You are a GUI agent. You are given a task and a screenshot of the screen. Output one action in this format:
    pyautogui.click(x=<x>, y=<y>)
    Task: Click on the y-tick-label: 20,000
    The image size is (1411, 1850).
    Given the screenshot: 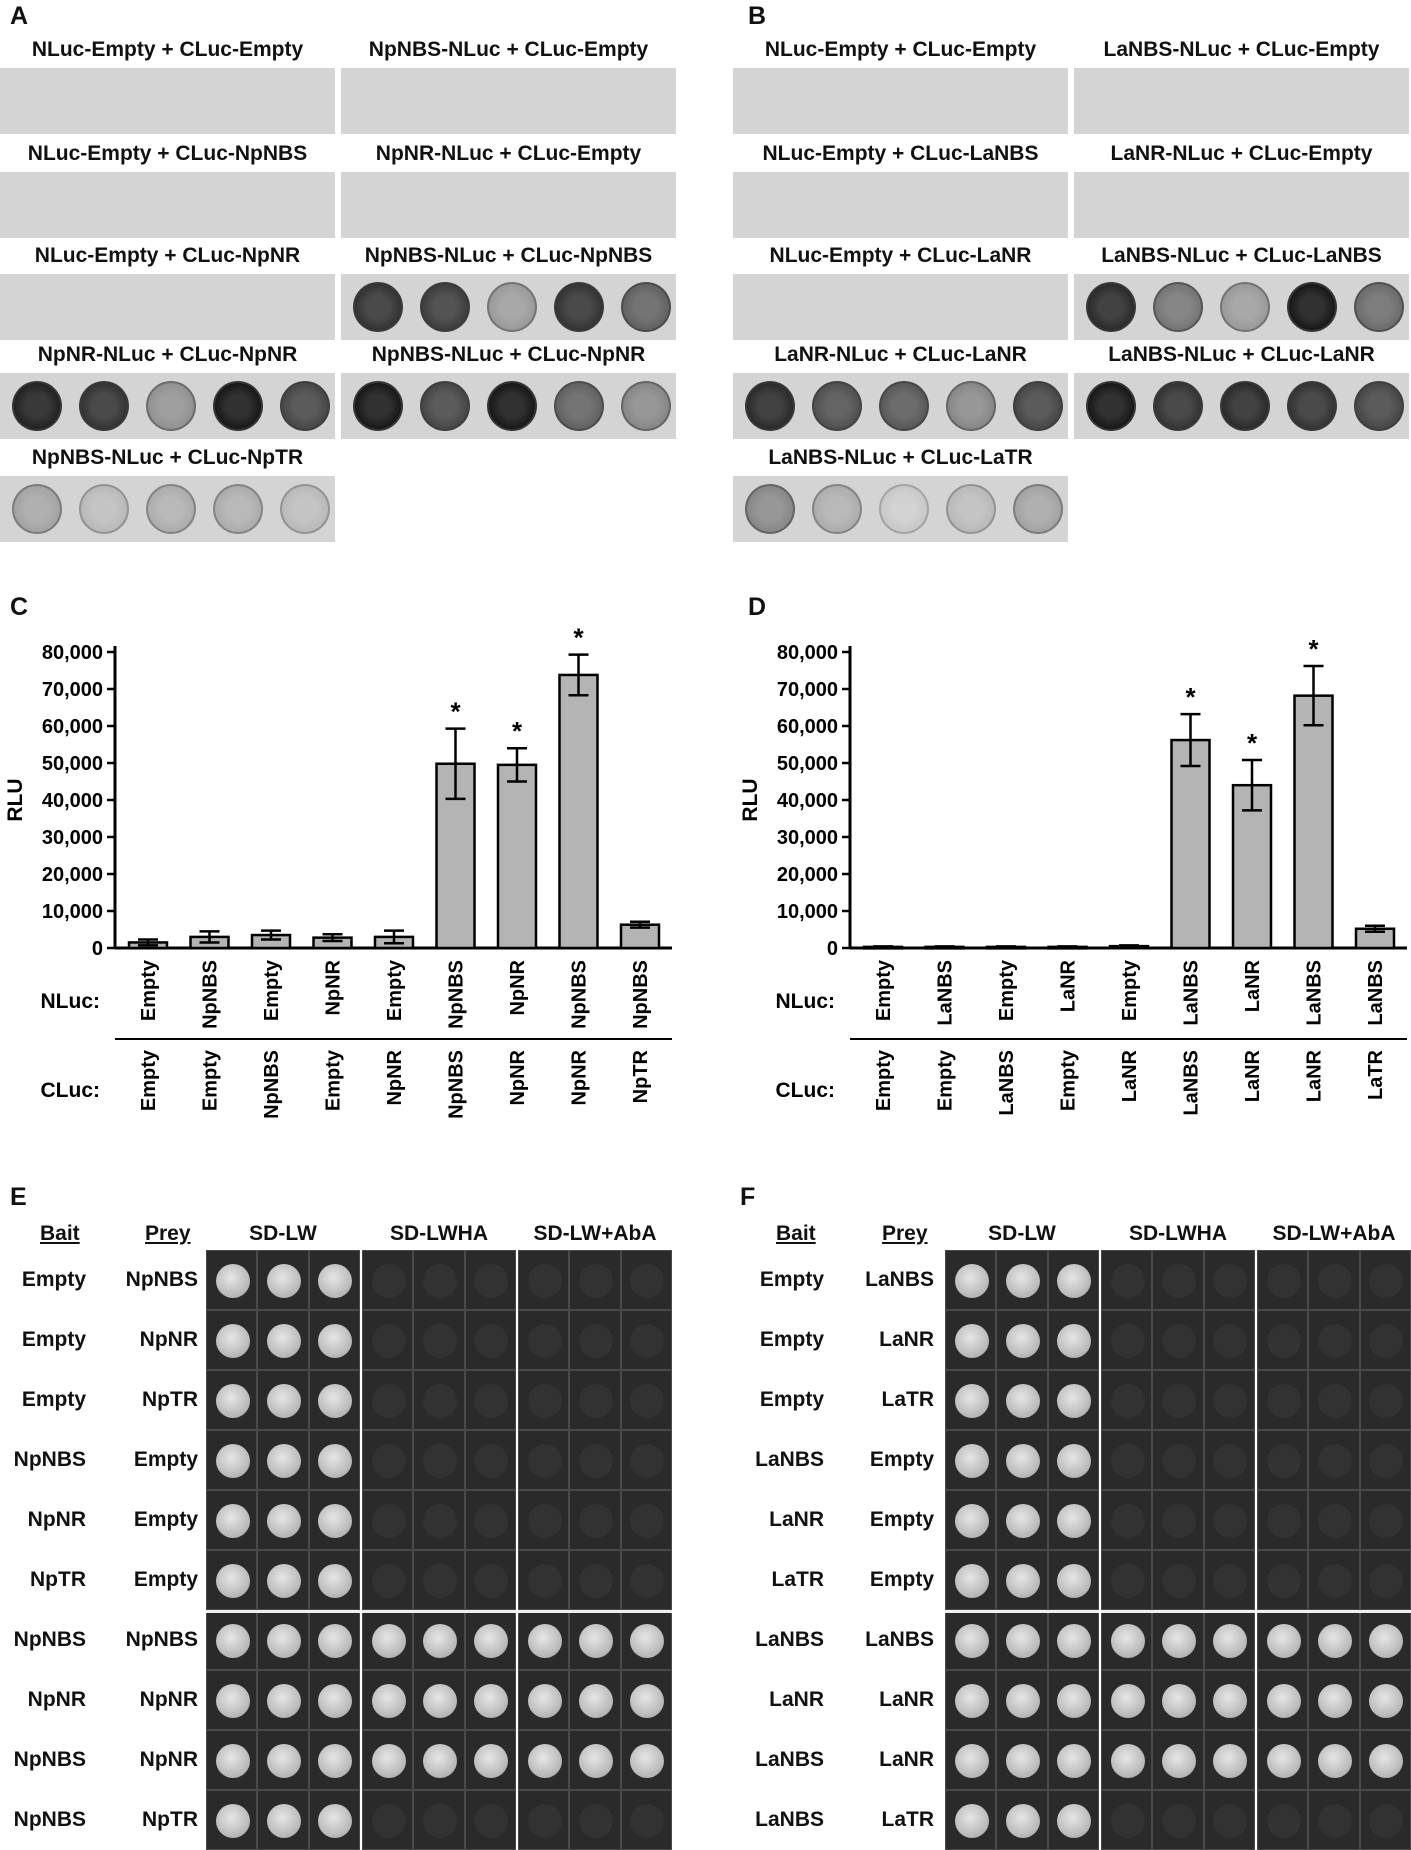 What is the action you would take?
    pyautogui.click(x=72, y=875)
    